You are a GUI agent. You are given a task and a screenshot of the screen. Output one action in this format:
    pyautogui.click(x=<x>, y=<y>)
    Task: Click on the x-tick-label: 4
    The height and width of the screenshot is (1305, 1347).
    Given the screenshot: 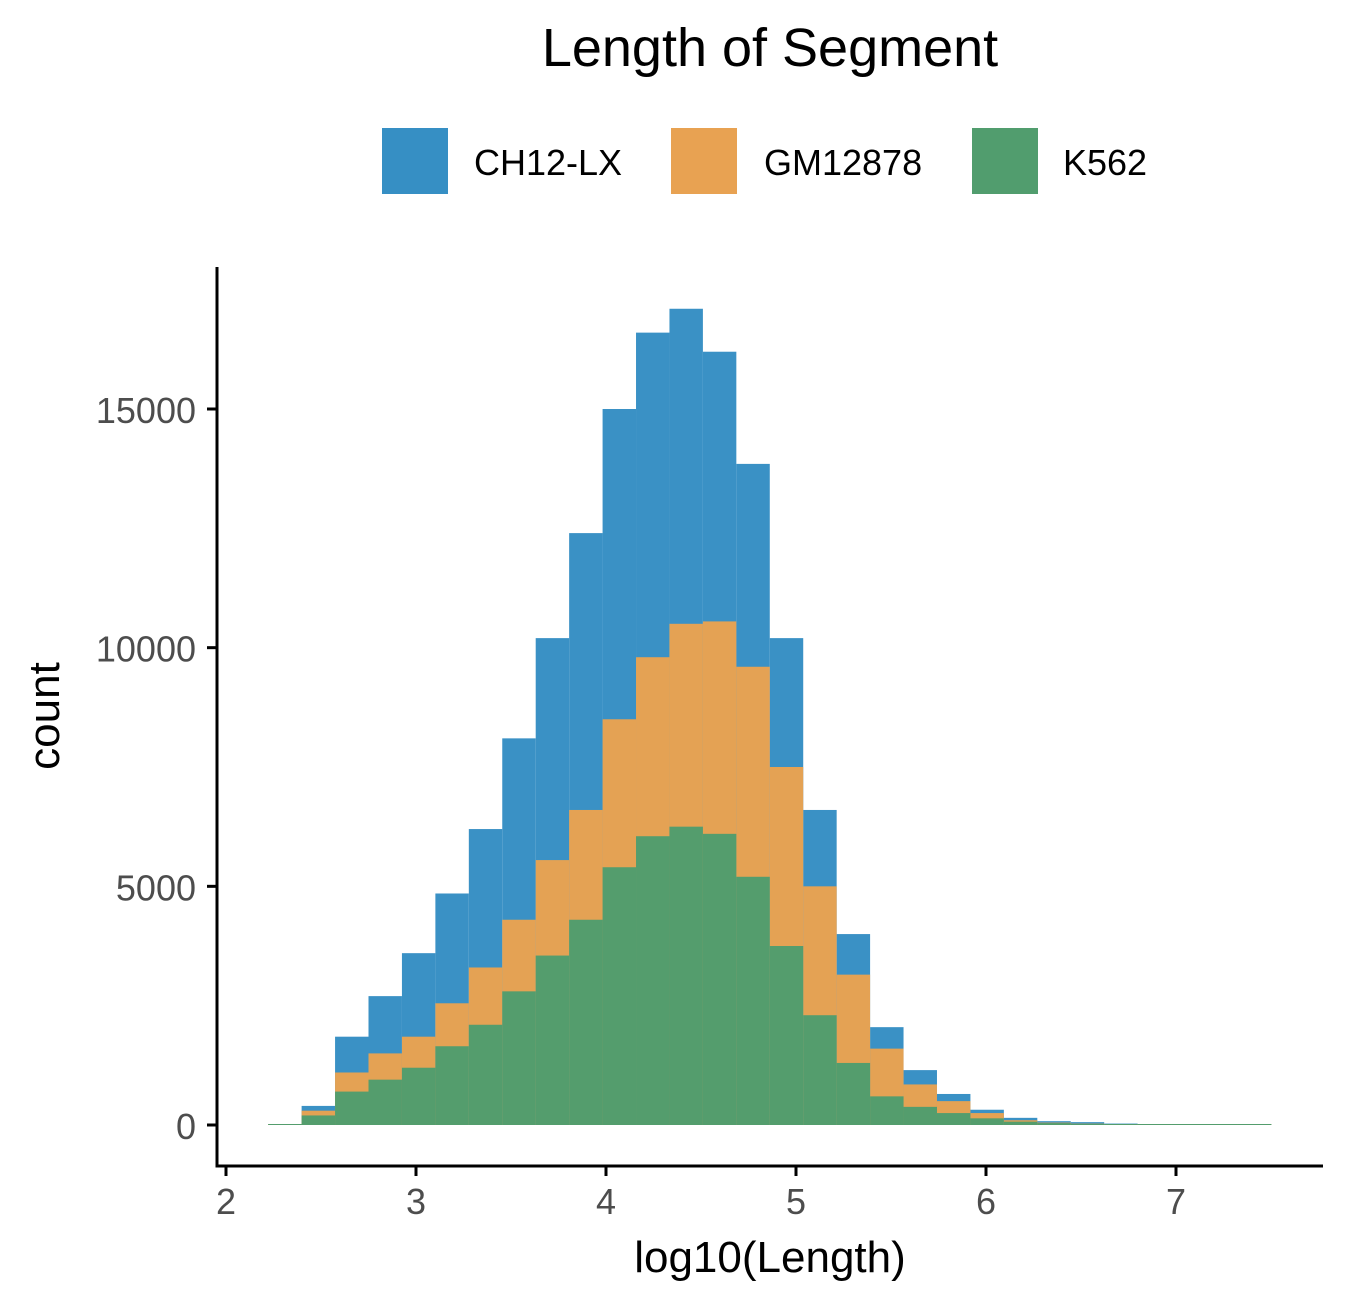 What is the action you would take?
    pyautogui.click(x=606, y=1201)
    